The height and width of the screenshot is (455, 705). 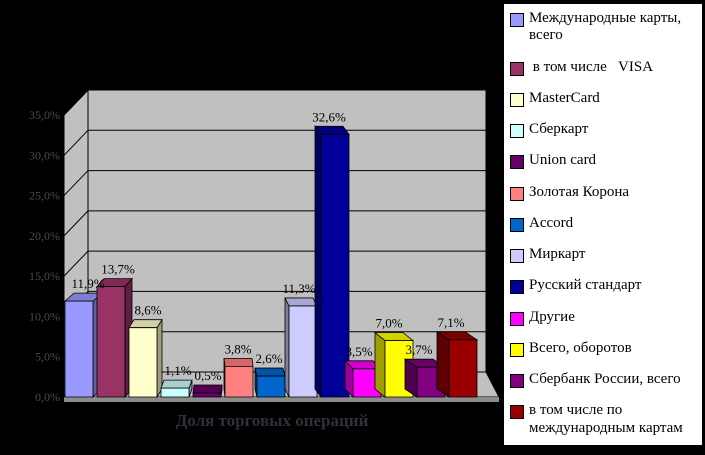 I want to click on legend-item-label: Сбербанк России, всего, so click(x=605, y=379).